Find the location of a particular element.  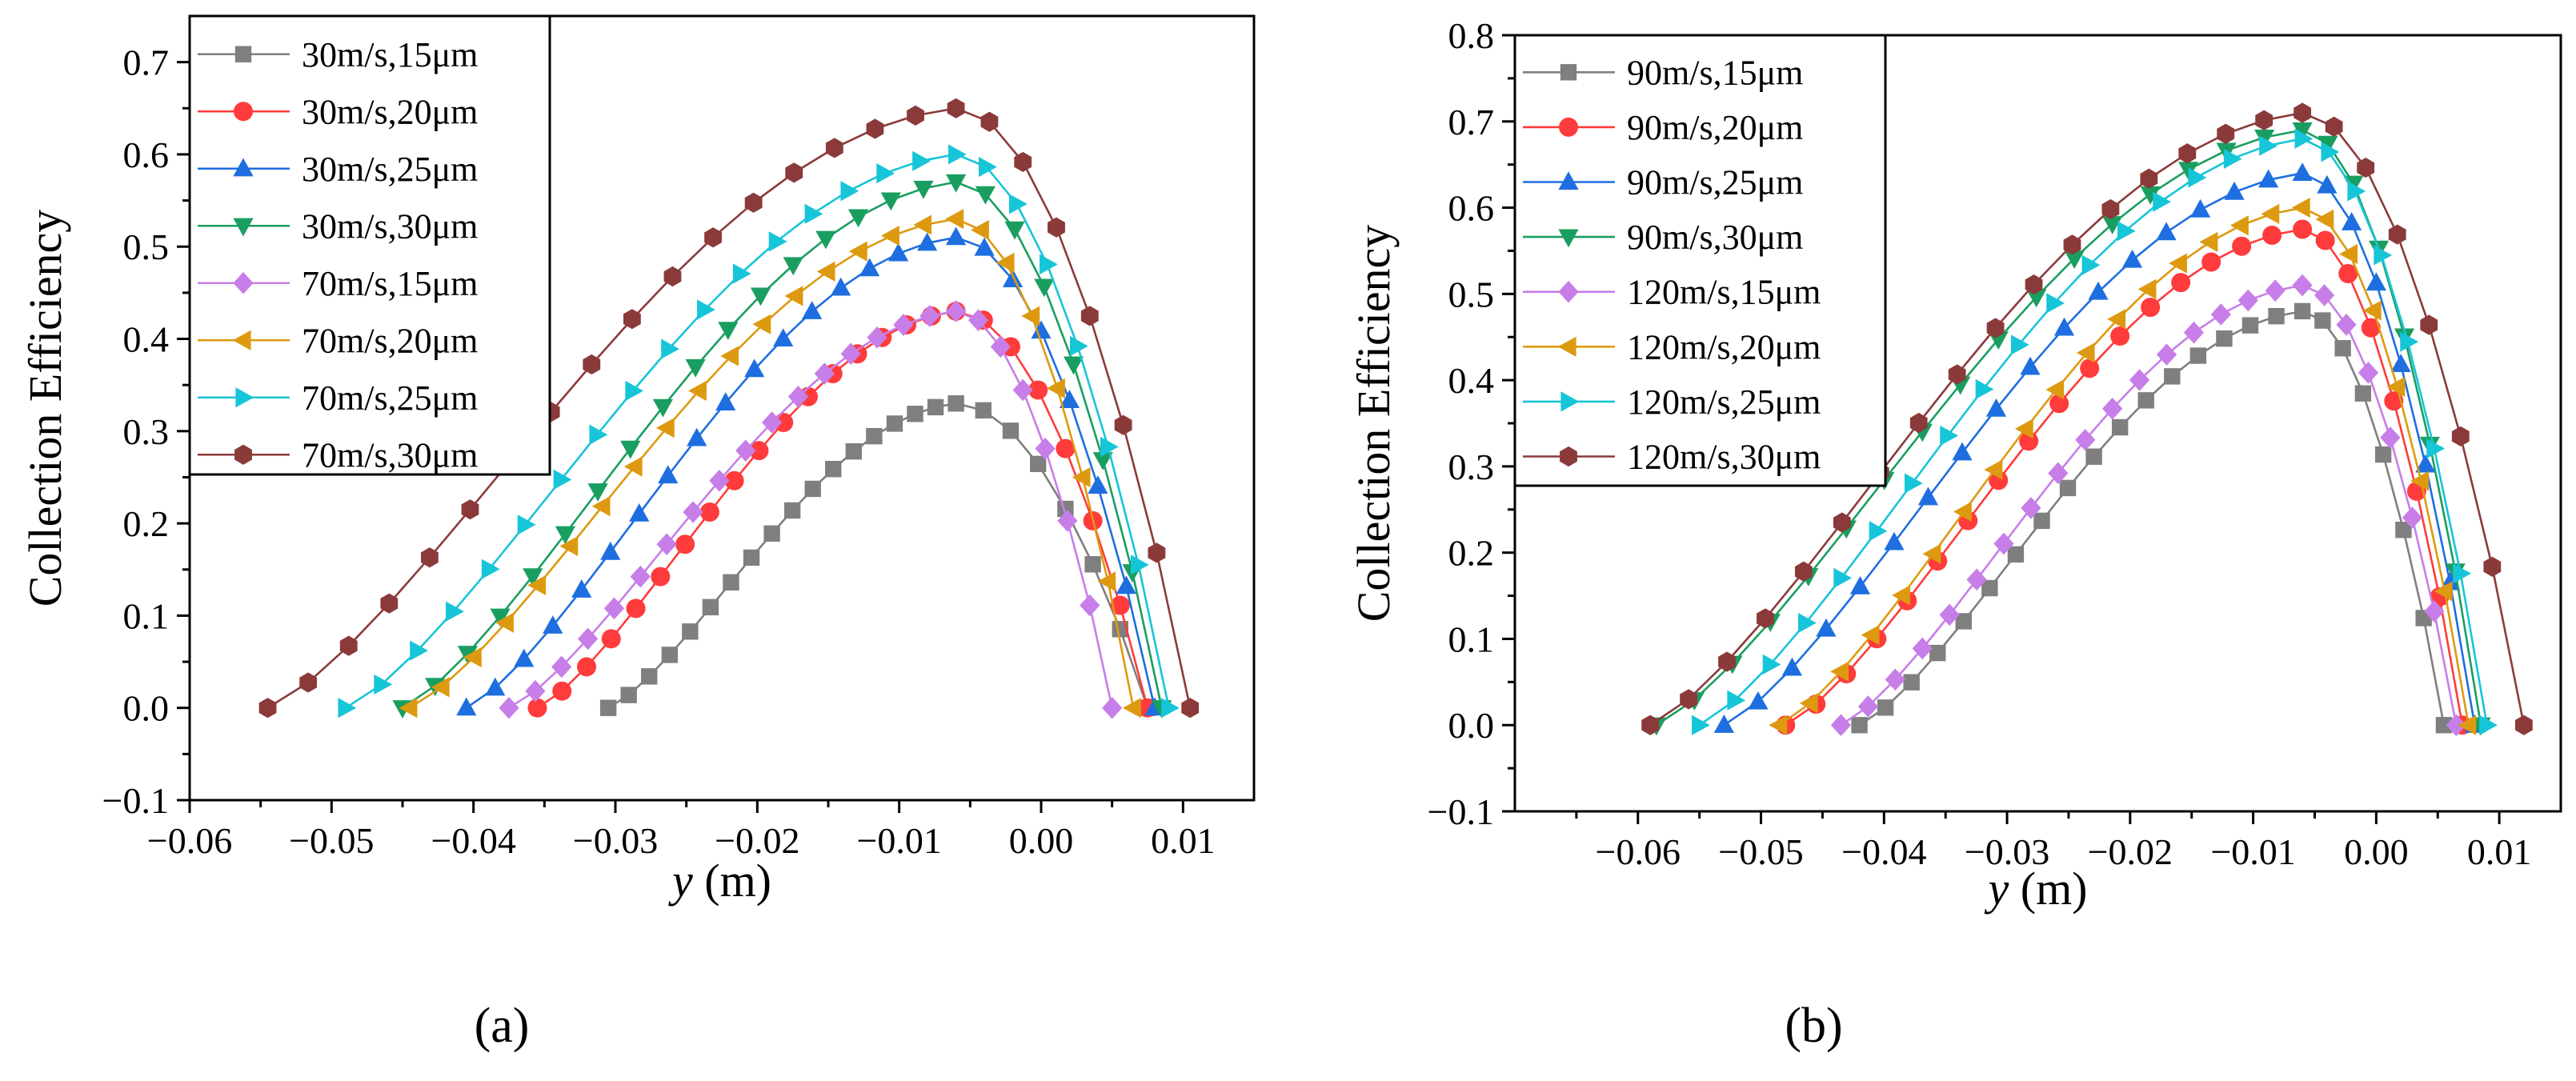

legend-entry: 120m/s,20μm is located at coordinates (1672, 346).